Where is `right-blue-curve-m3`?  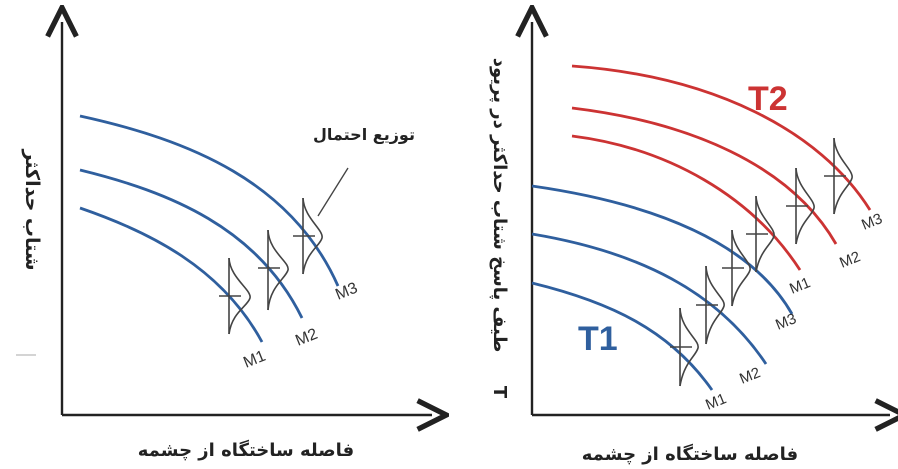 right-blue-curve-m3 is located at coordinates (662, 249).